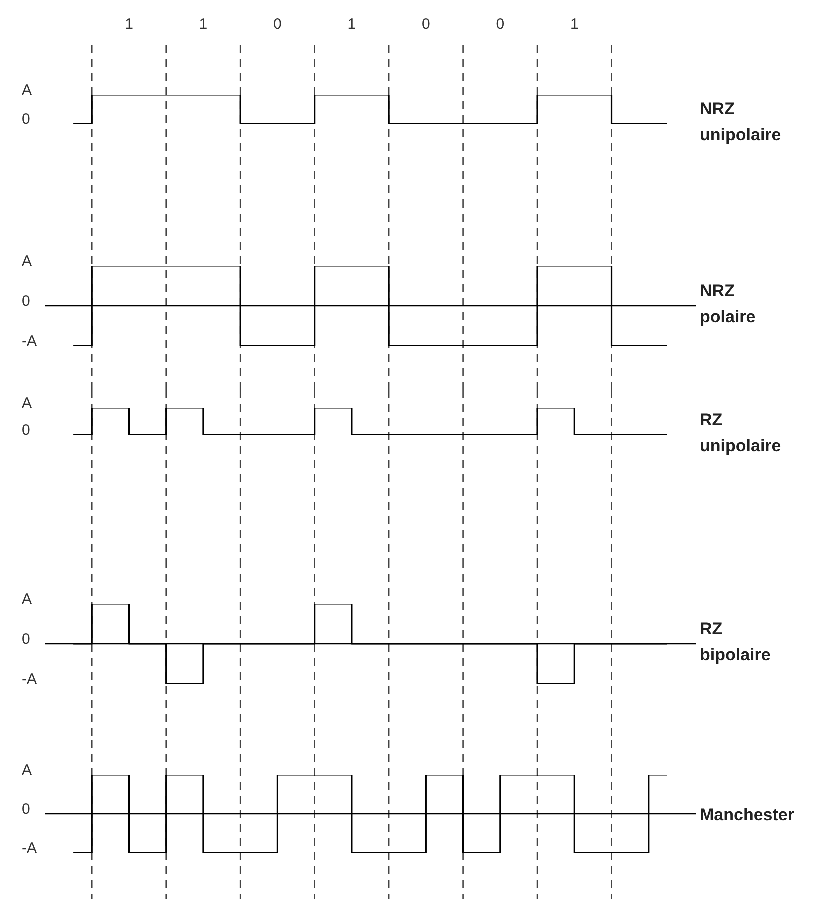 The height and width of the screenshot is (899, 836). What do you see at coordinates (728, 304) in the screenshot?
I see `text: NRZ polaire` at bounding box center [728, 304].